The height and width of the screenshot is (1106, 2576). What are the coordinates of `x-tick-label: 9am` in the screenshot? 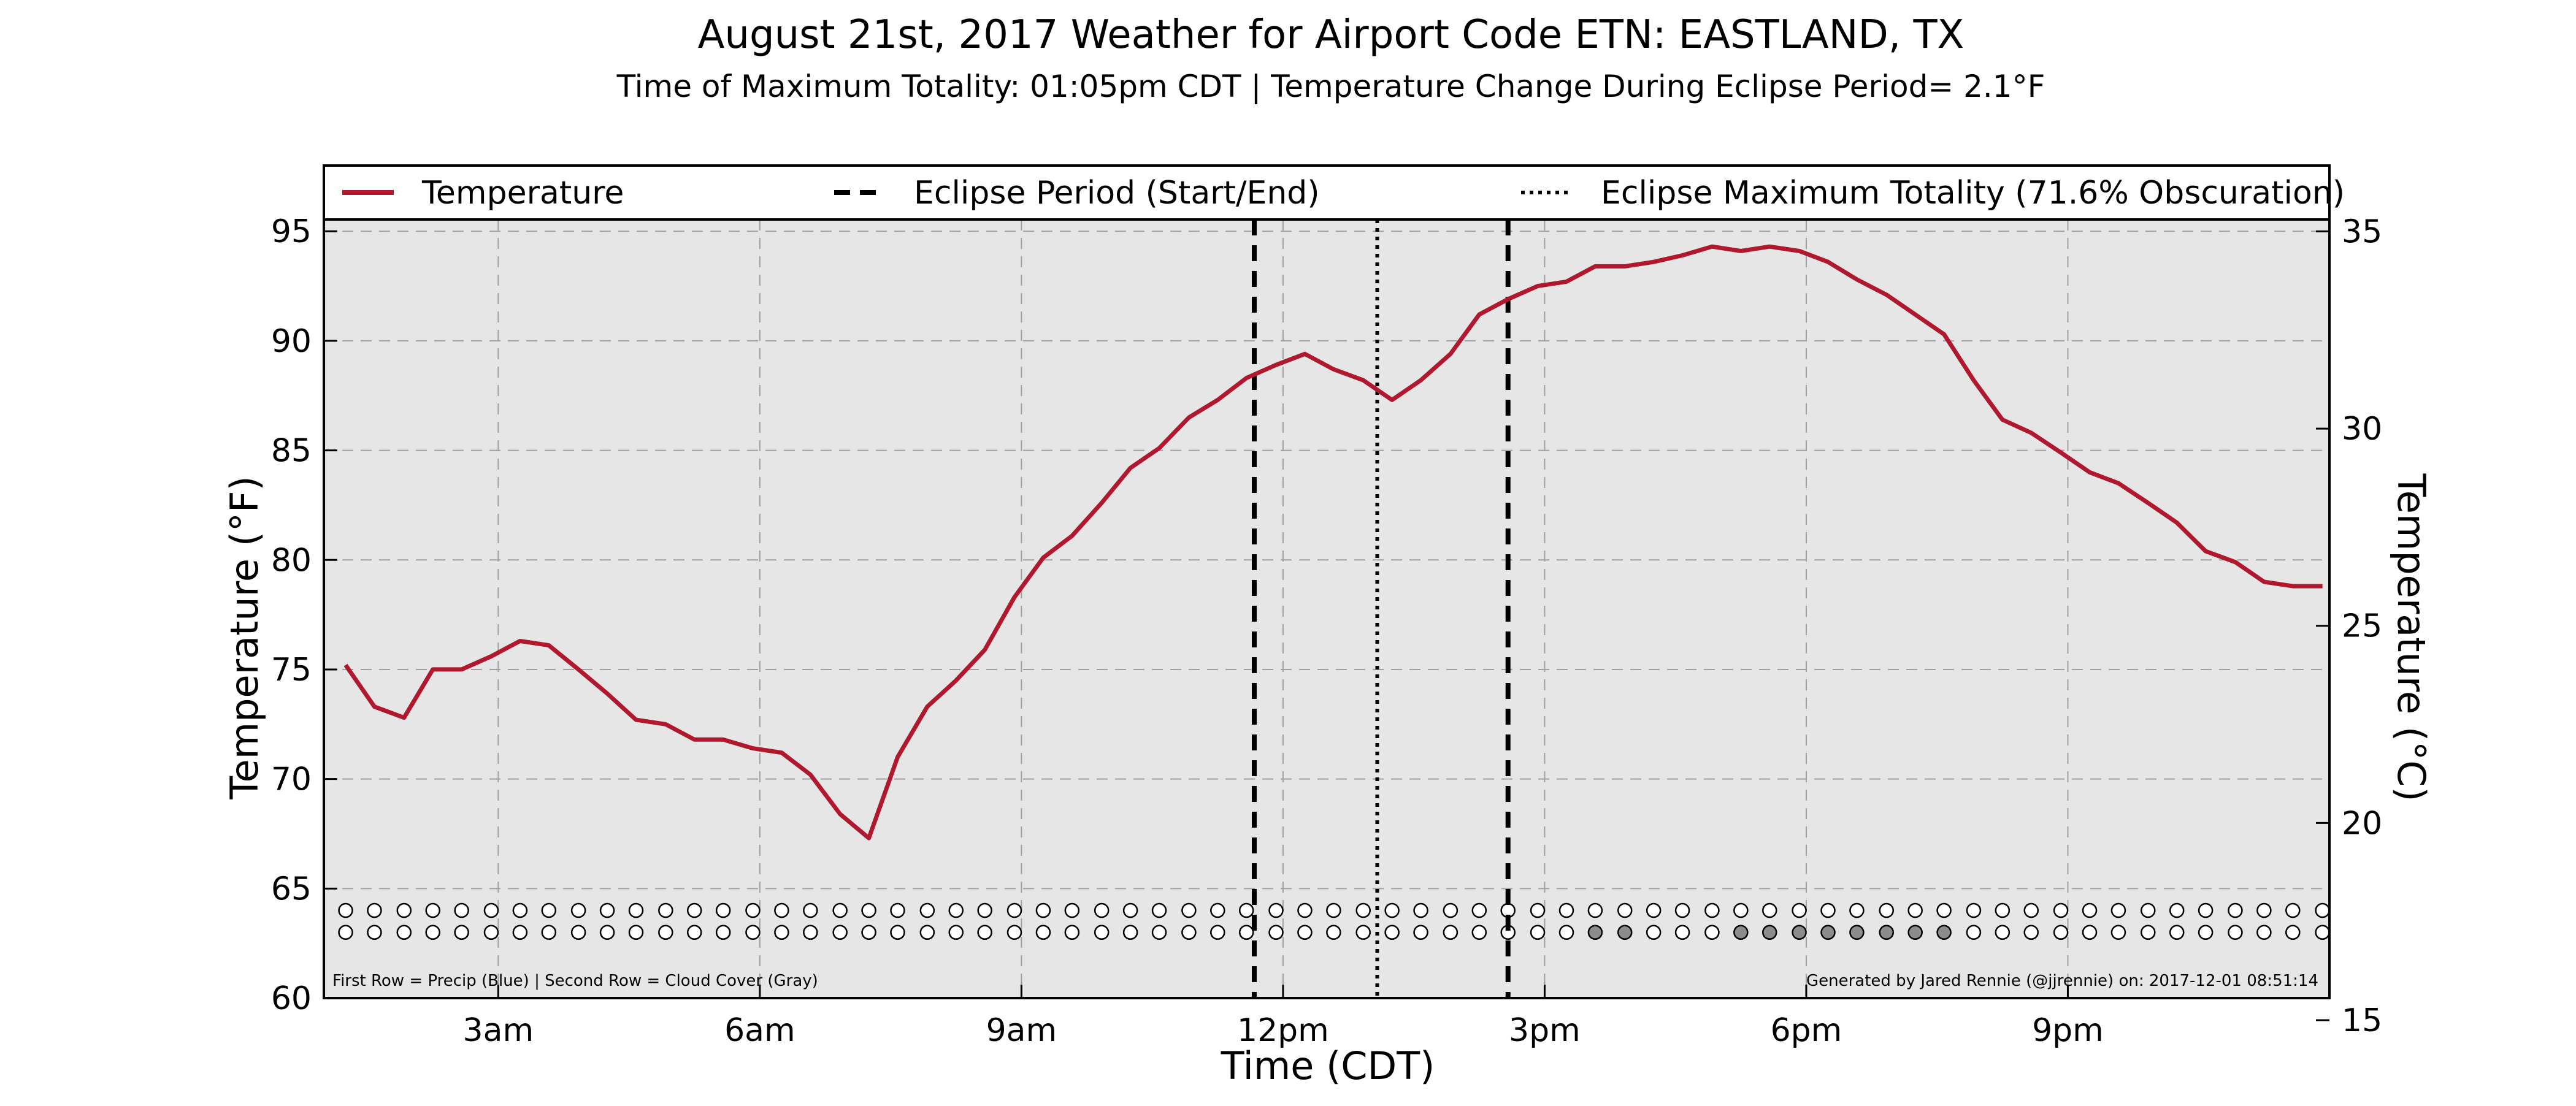 It's located at (1021, 1030).